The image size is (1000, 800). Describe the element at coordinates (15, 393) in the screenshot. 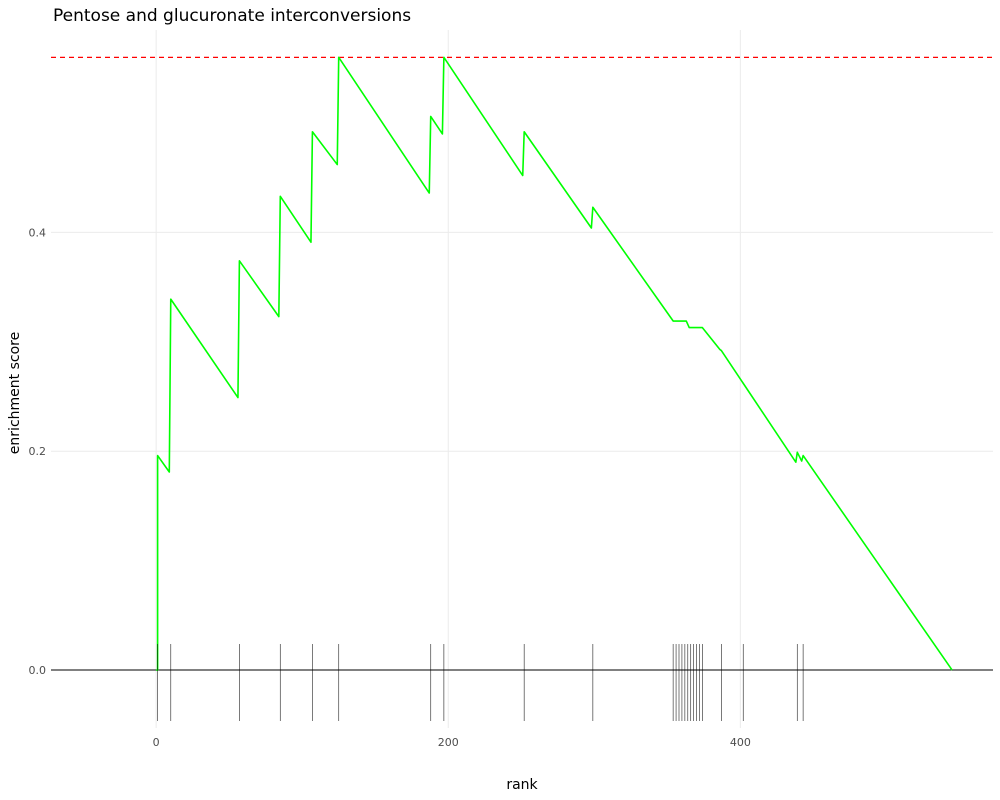

I see `y-axis-title: enrichment score` at that location.